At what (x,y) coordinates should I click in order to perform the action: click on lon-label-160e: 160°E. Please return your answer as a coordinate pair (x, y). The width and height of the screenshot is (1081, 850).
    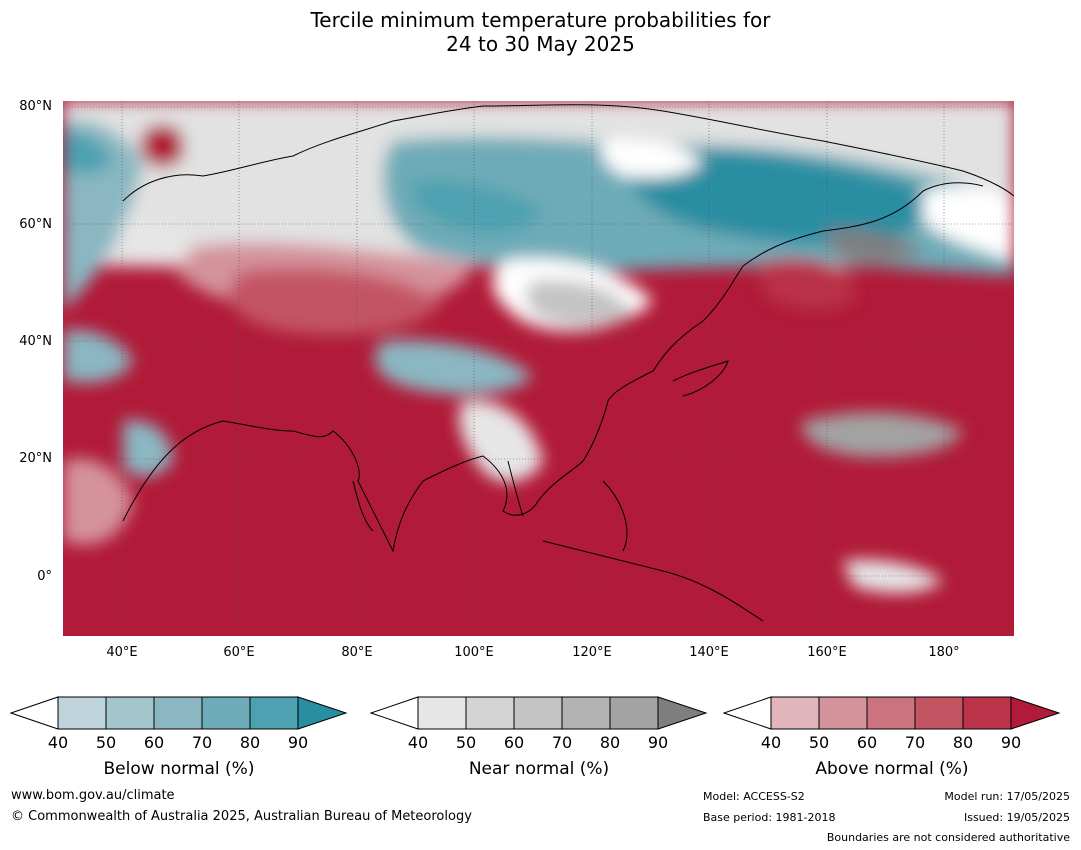
    Looking at the image, I should click on (827, 652).